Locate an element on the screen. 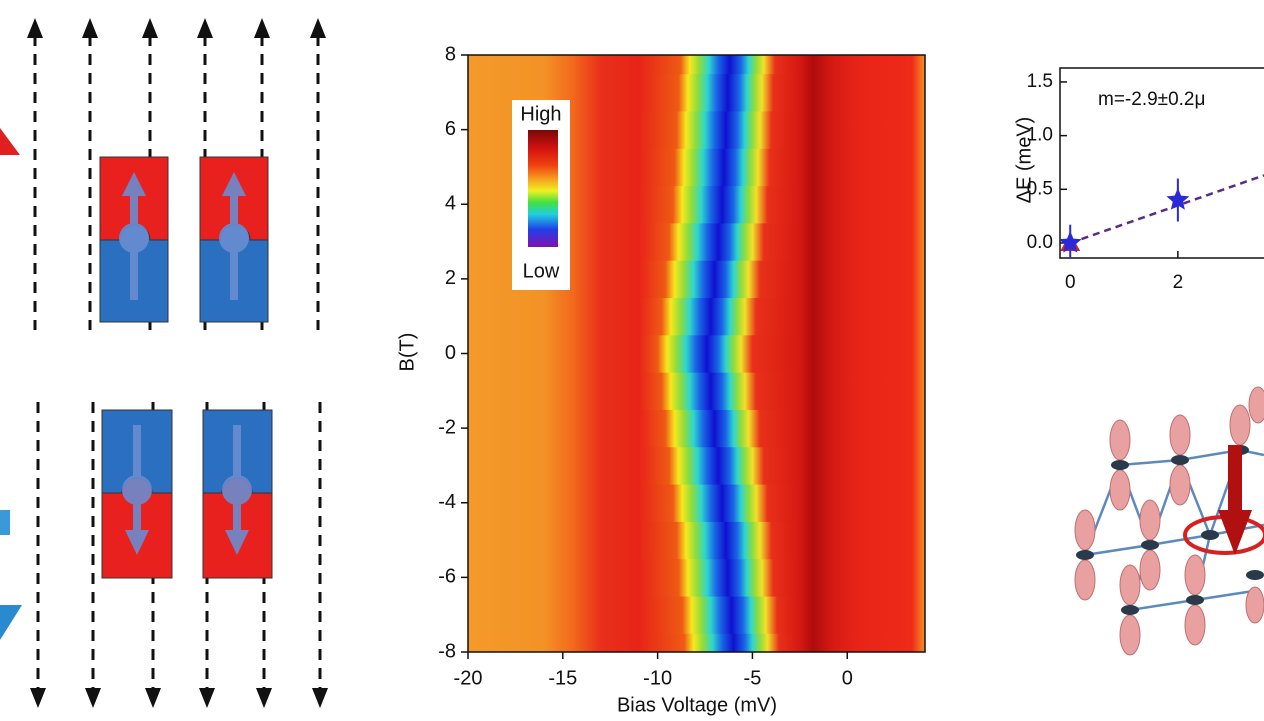  fit-line is located at coordinates (1166, 209).